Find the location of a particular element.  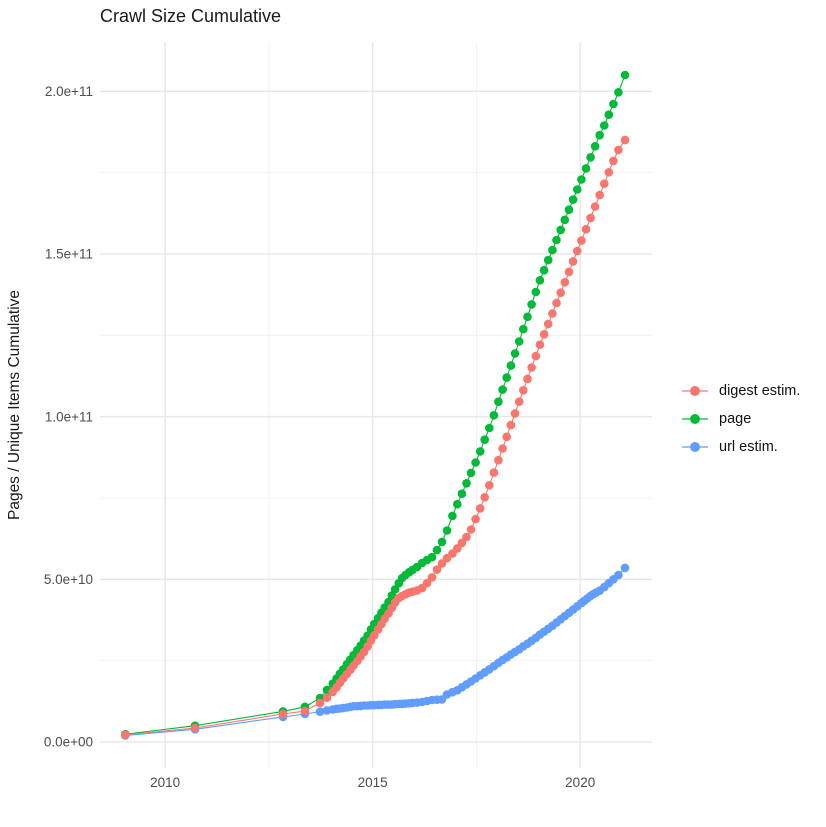

legend-item-page: page is located at coordinates (740, 419).